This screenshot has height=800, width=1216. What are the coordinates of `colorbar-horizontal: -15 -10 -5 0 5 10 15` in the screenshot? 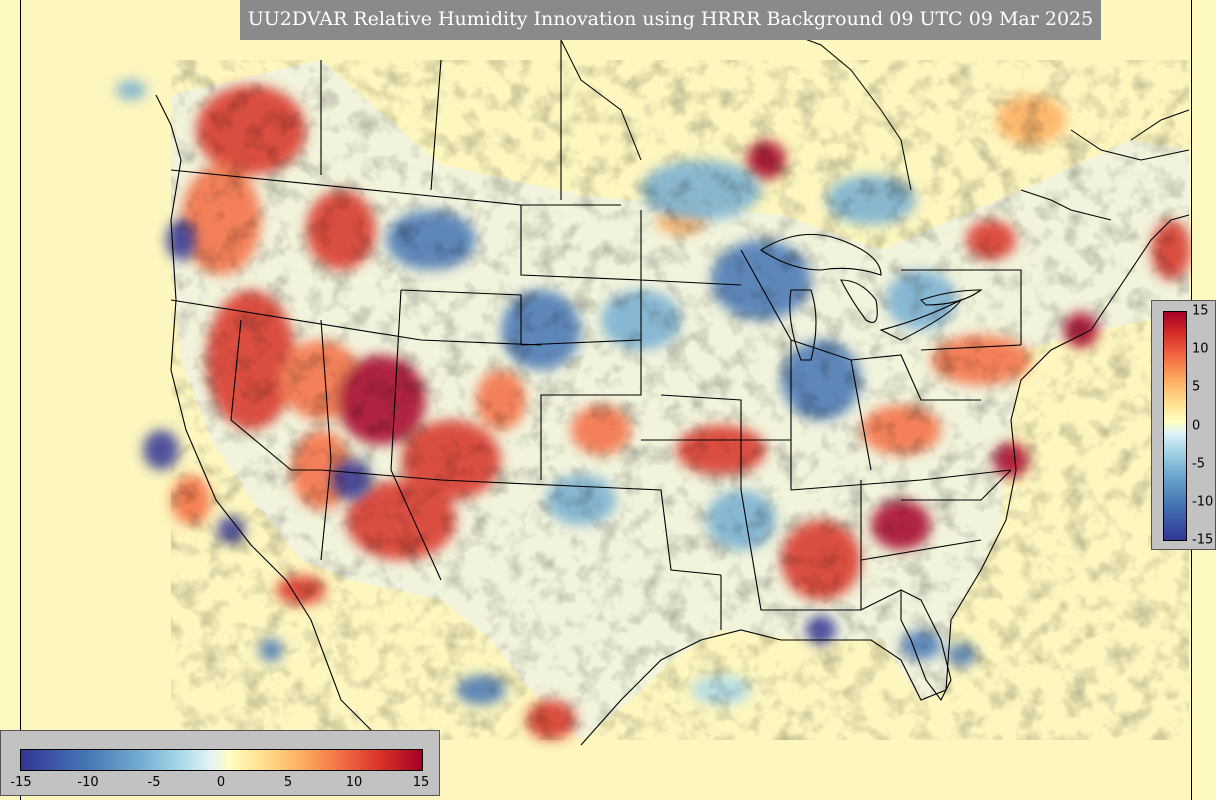 It's located at (220, 763).